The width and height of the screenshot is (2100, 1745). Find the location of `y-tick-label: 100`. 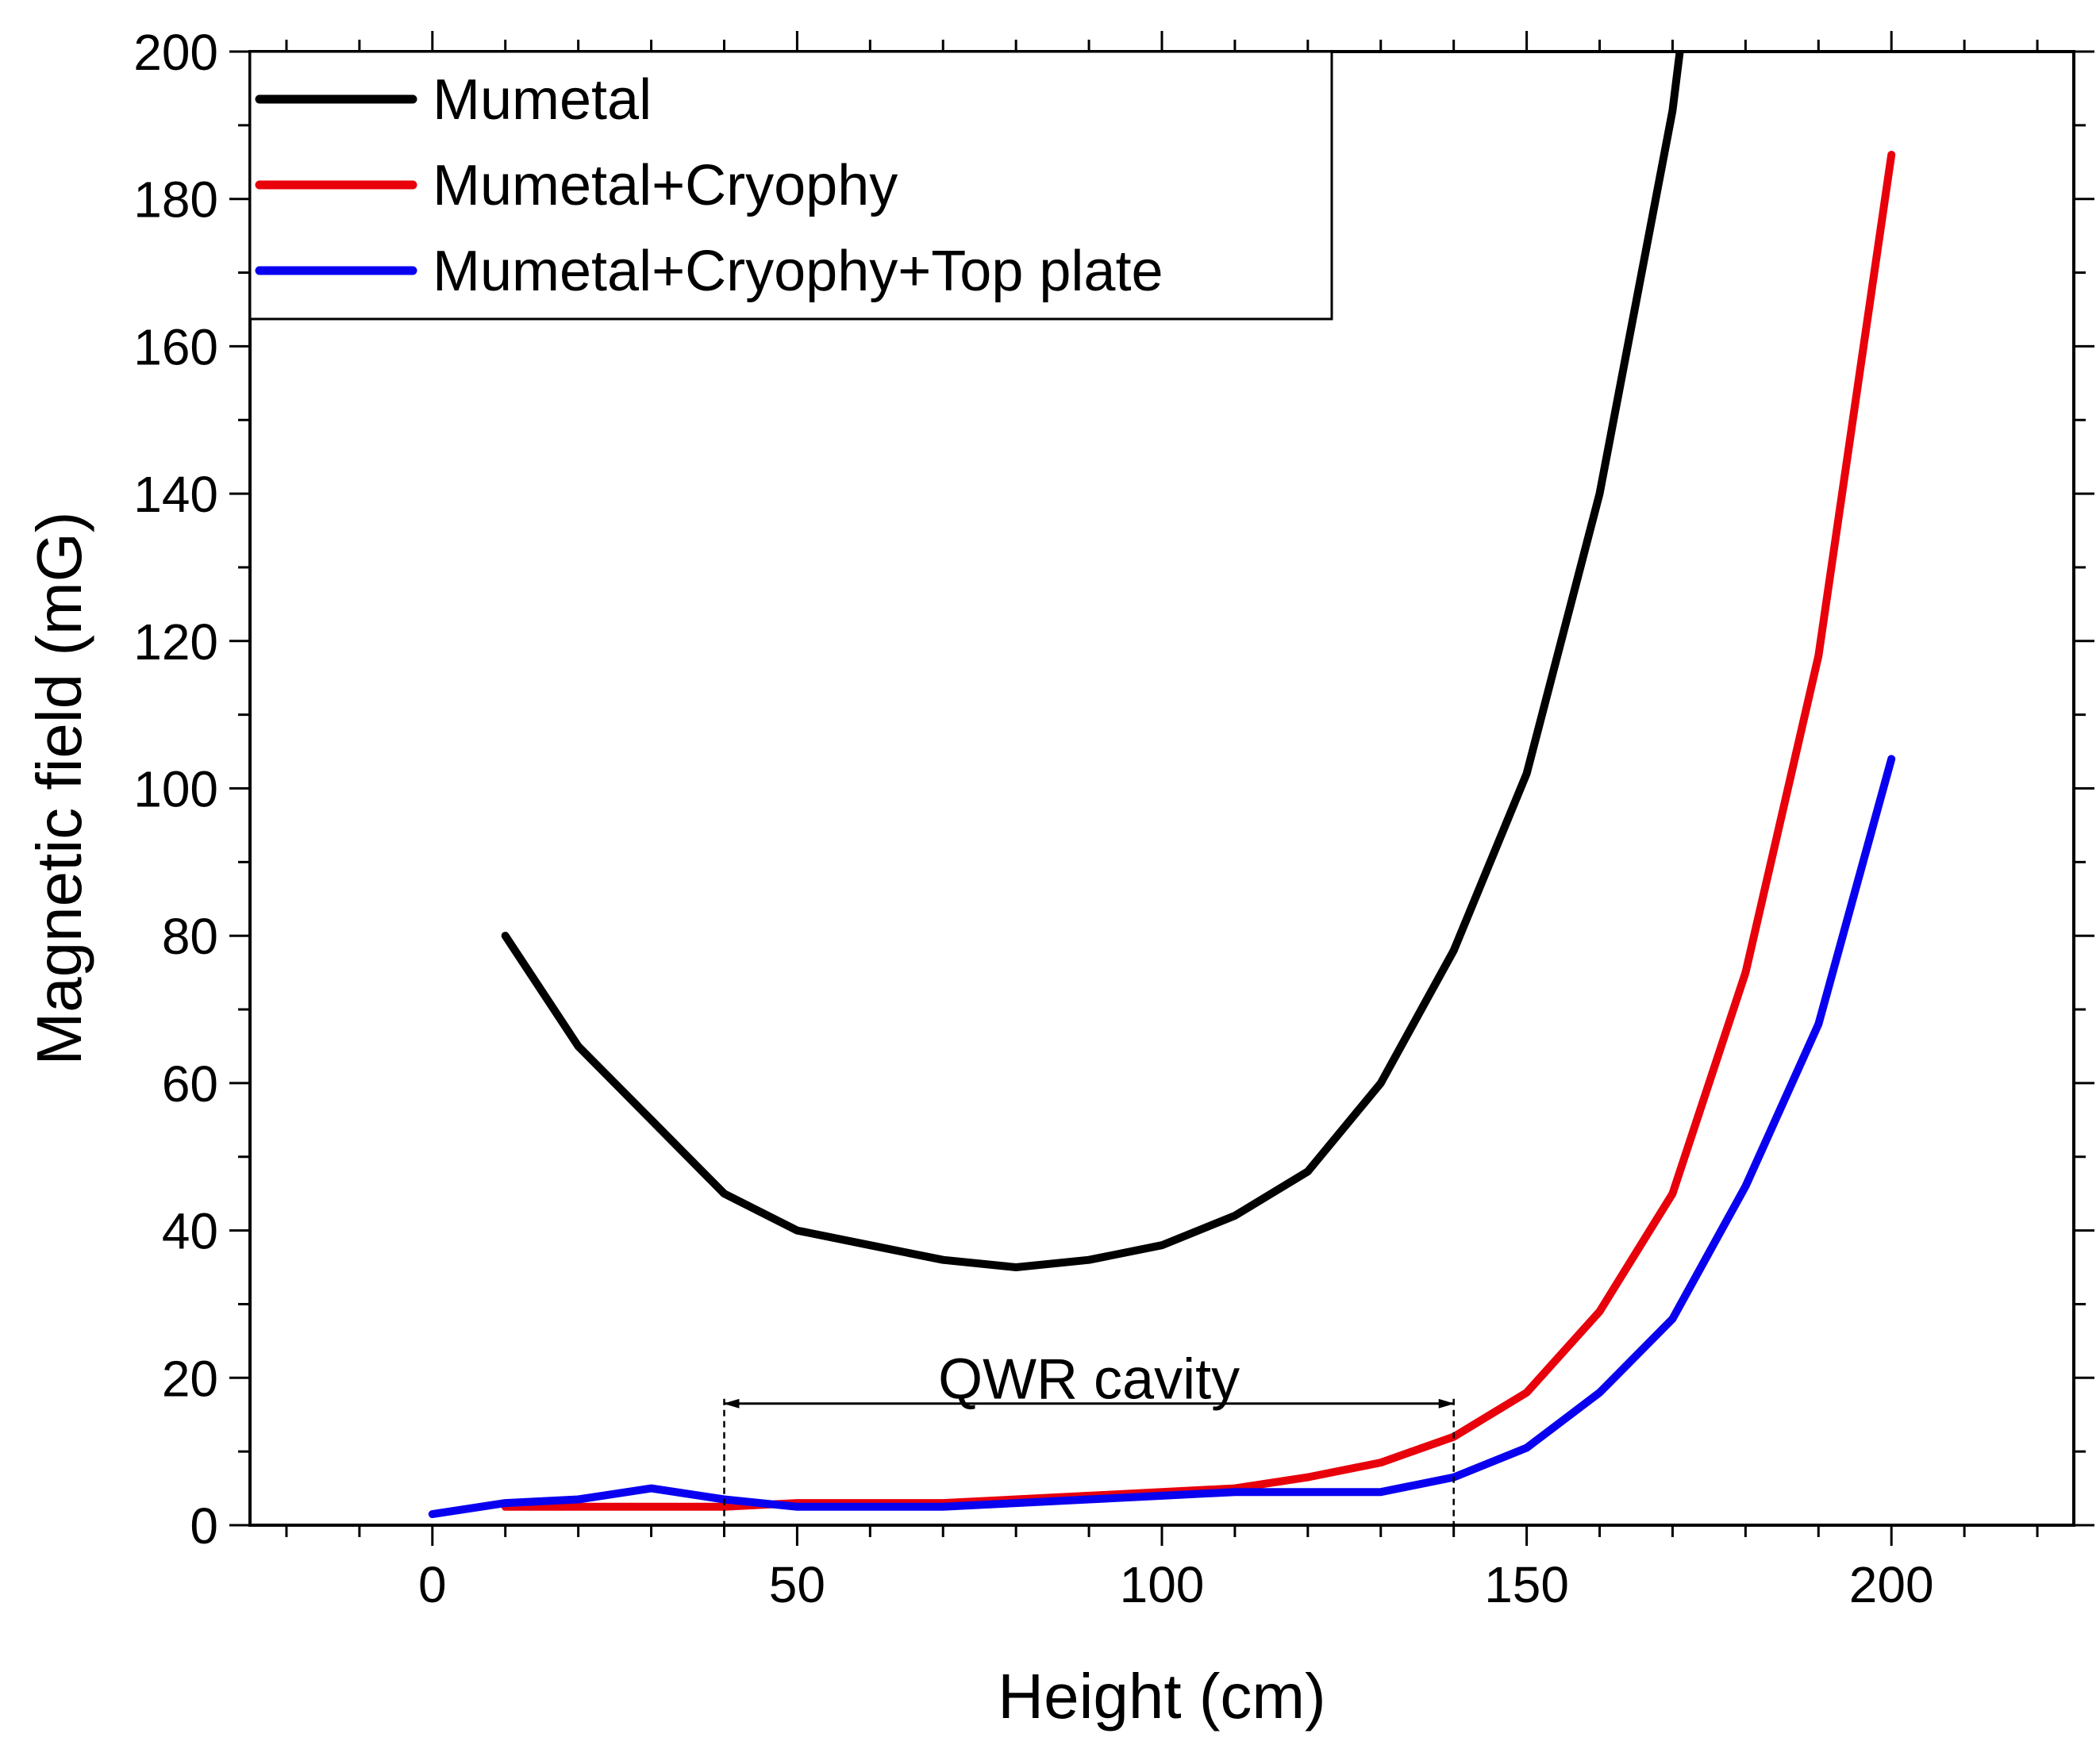

y-tick-label: 100 is located at coordinates (175, 790).